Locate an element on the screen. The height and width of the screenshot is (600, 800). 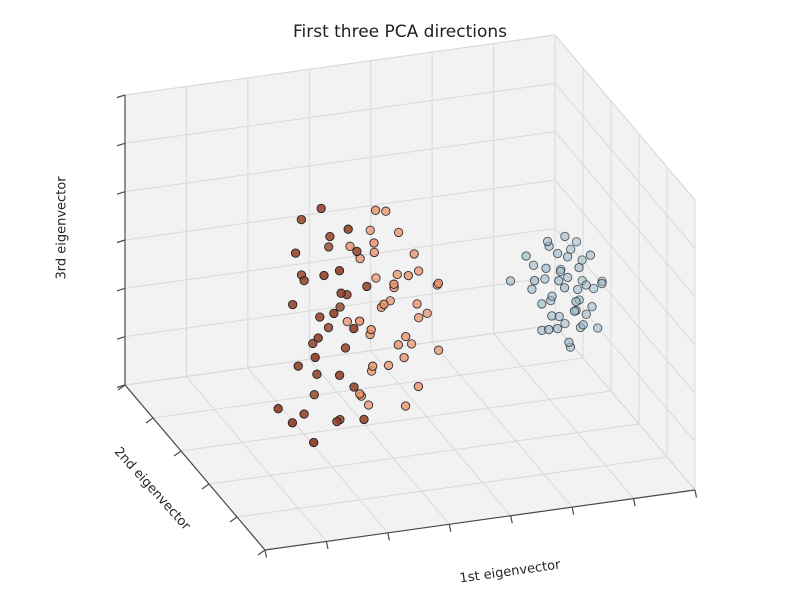
z-axis-label: 3rd eigenvector is located at coordinates (62, 228).